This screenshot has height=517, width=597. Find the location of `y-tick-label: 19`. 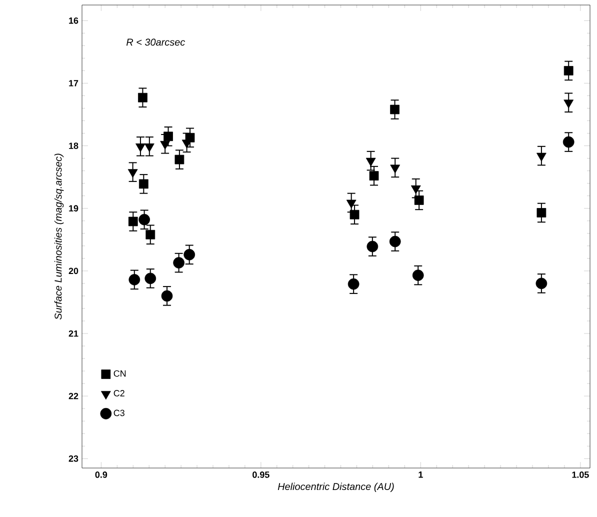

y-tick-label: 19 is located at coordinates (73, 208).